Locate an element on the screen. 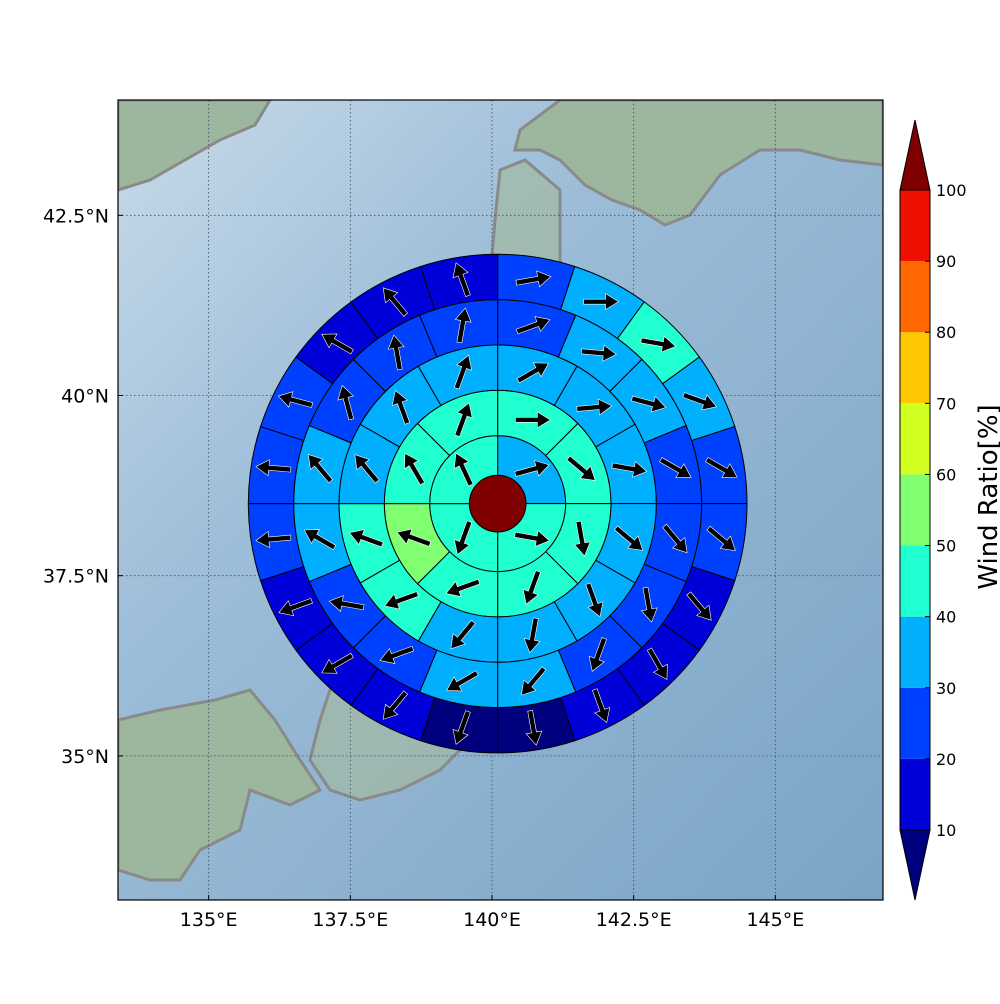  colorbar-tick-label: 50 is located at coordinates (946, 546).